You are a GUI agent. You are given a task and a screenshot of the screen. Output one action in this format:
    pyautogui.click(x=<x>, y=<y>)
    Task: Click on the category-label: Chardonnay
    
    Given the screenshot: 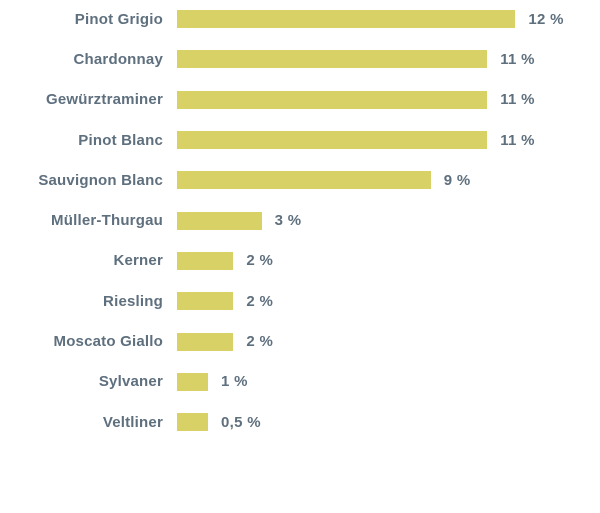 What is the action you would take?
    pyautogui.click(x=118, y=59)
    